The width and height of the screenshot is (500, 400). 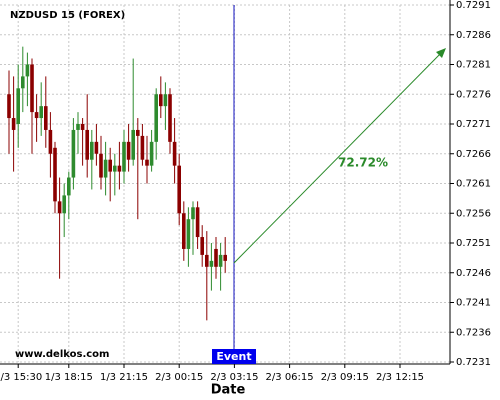 I want to click on y-tick-label: 0.7241, so click(x=473, y=303).